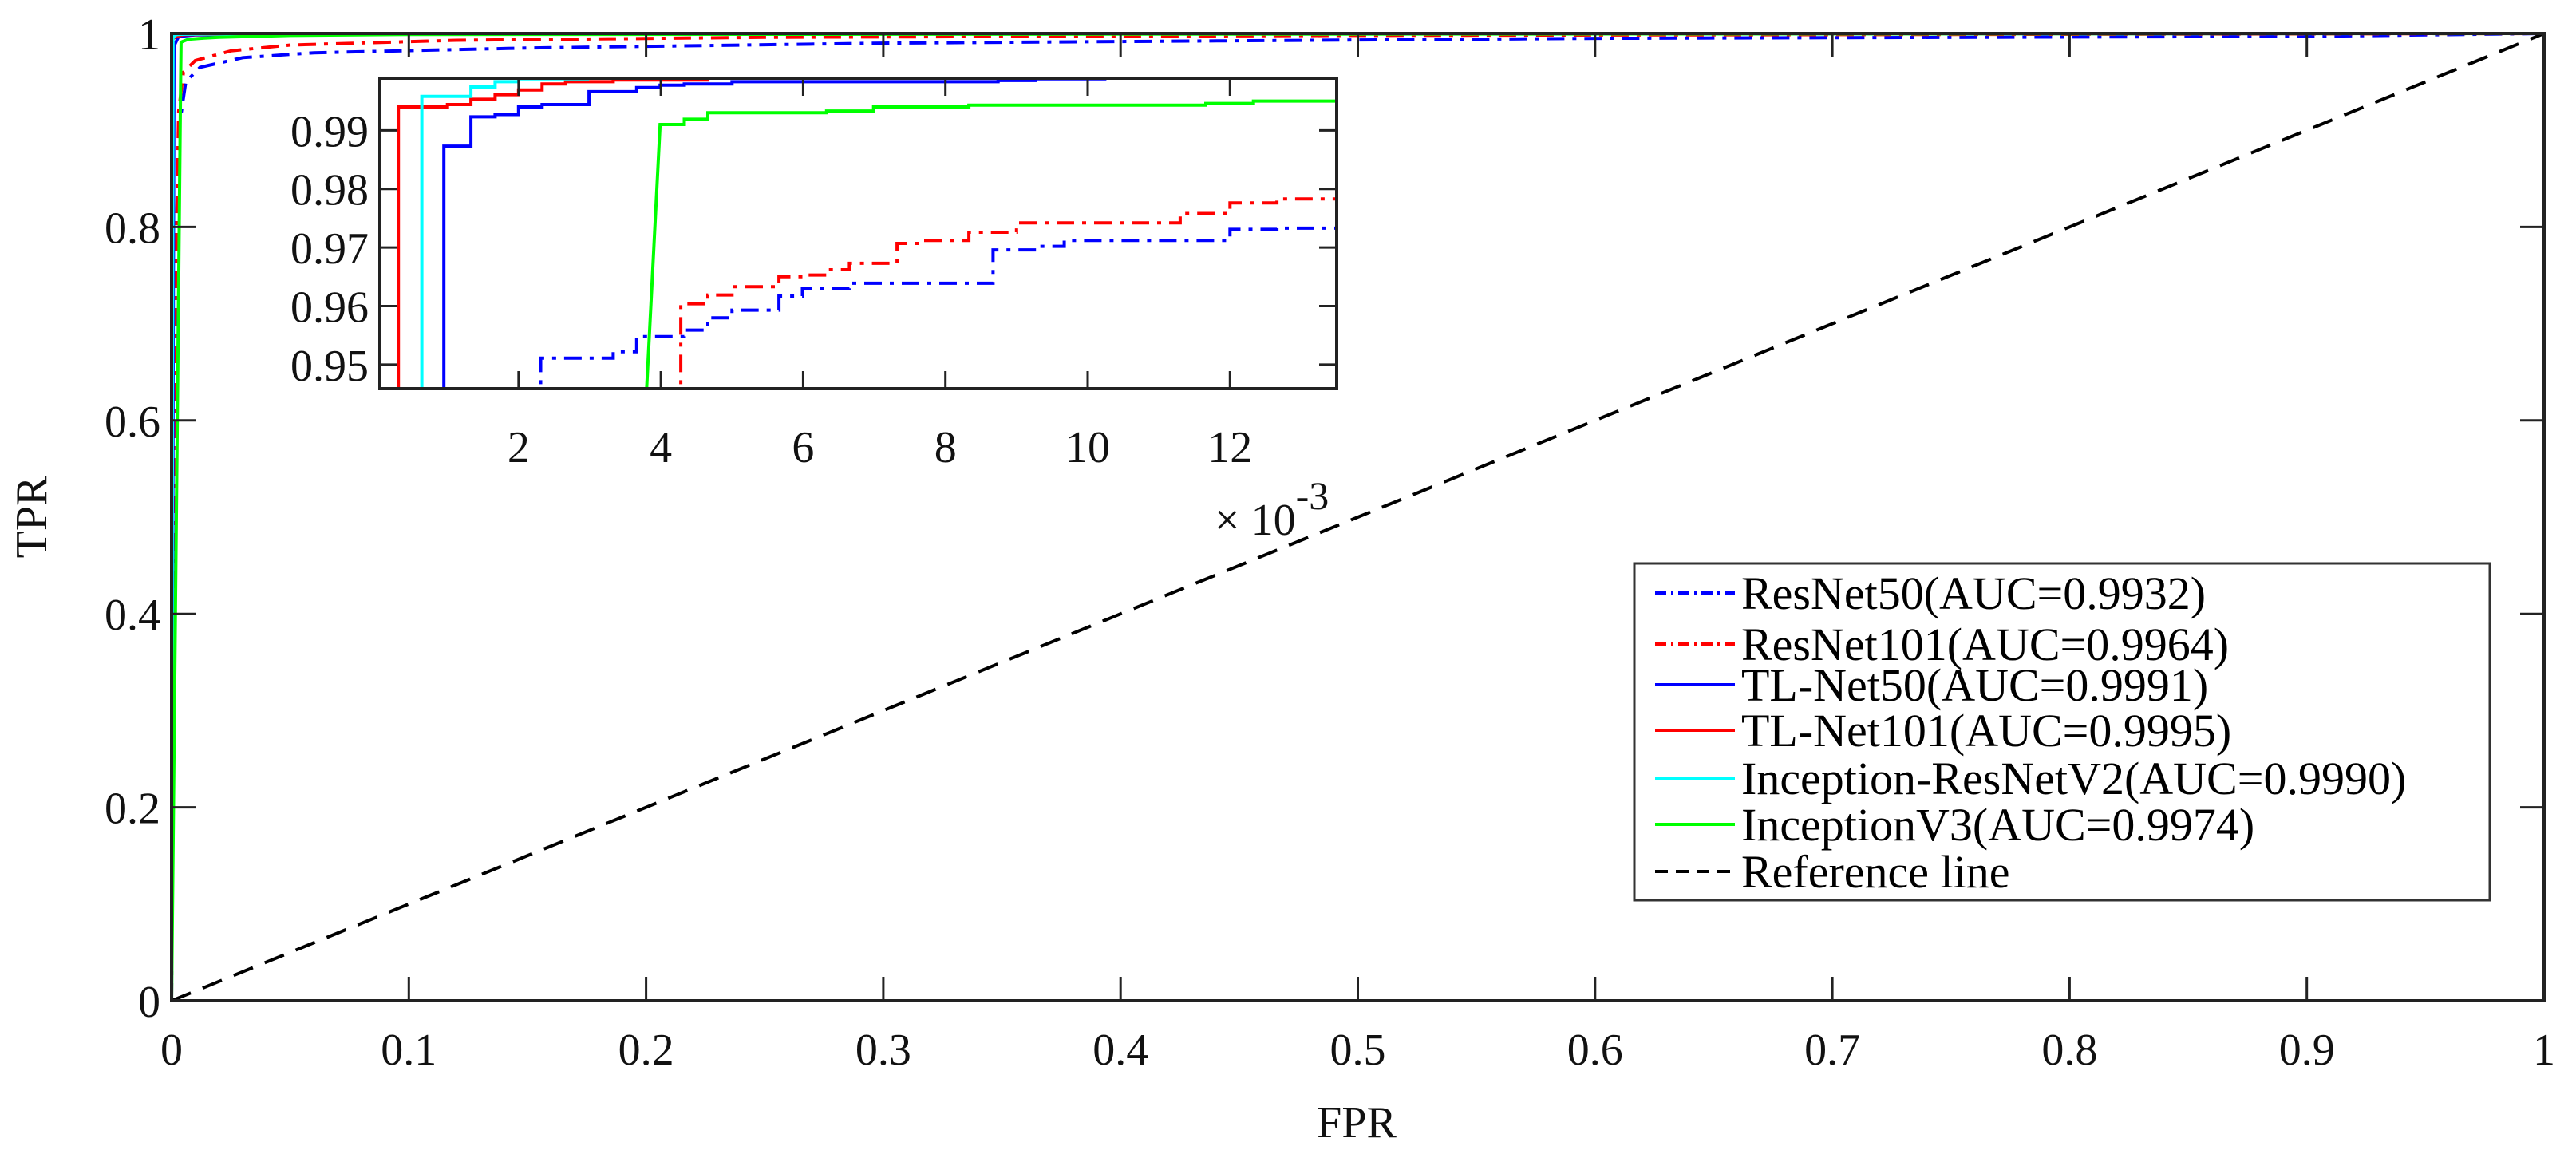 Image resolution: width=2576 pixels, height=1154 pixels. I want to click on y-tick-label: 0.2, so click(132, 809).